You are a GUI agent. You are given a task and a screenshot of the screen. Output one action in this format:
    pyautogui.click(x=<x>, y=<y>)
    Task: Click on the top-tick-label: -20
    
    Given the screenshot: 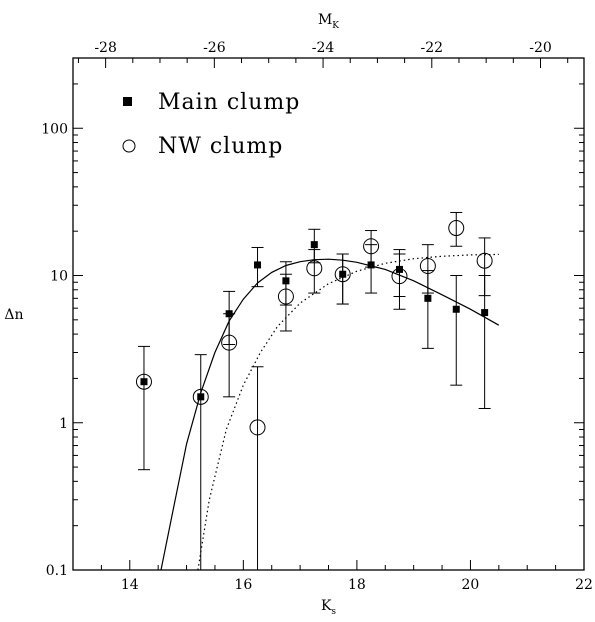 What is the action you would take?
    pyautogui.click(x=540, y=48)
    